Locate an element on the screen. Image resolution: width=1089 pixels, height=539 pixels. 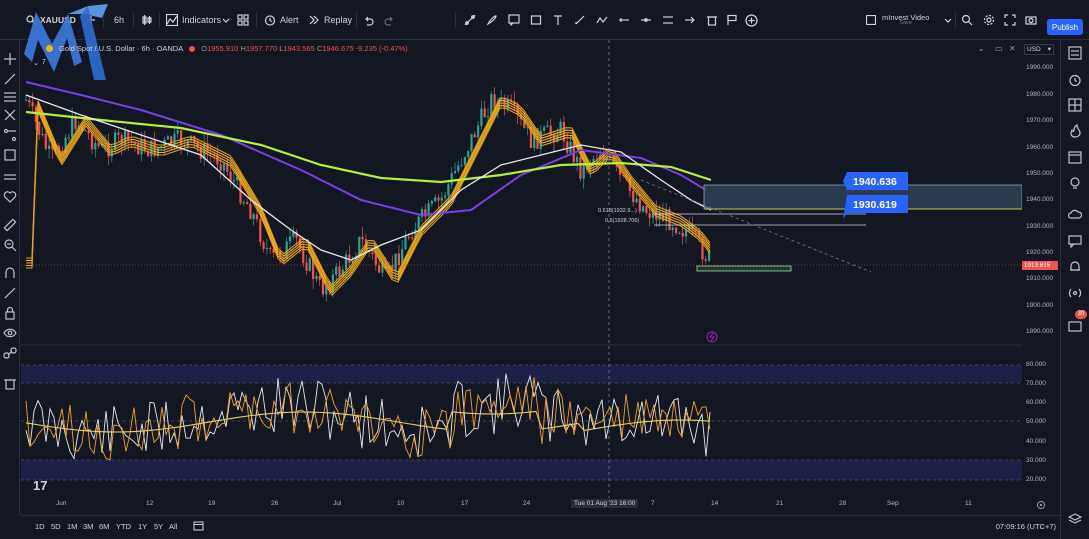
arrow-tool is located at coordinates (690, 20).